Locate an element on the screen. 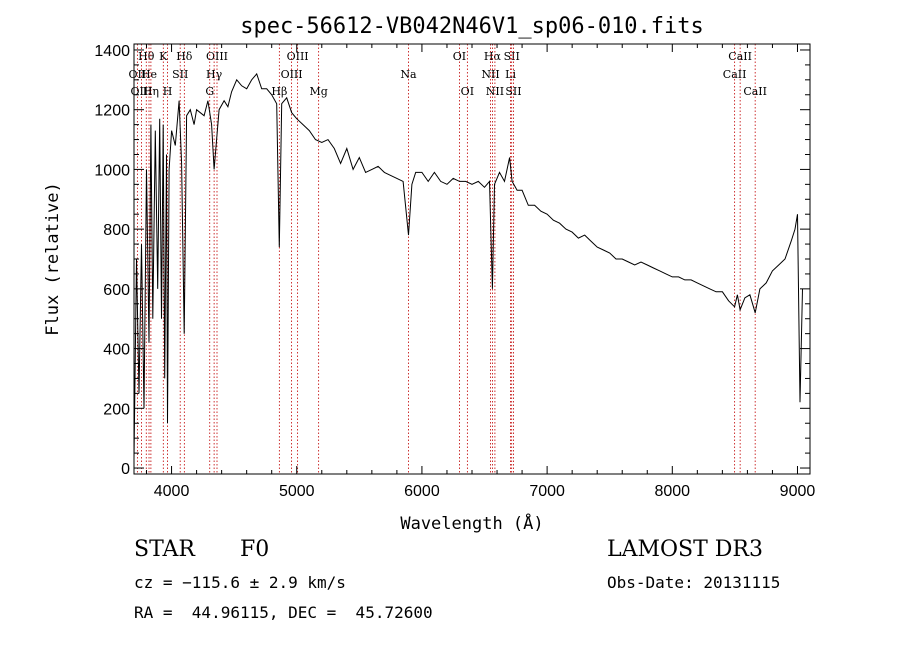 The width and height of the screenshot is (900, 649). y-tick-label: 1400 is located at coordinates (112, 51).